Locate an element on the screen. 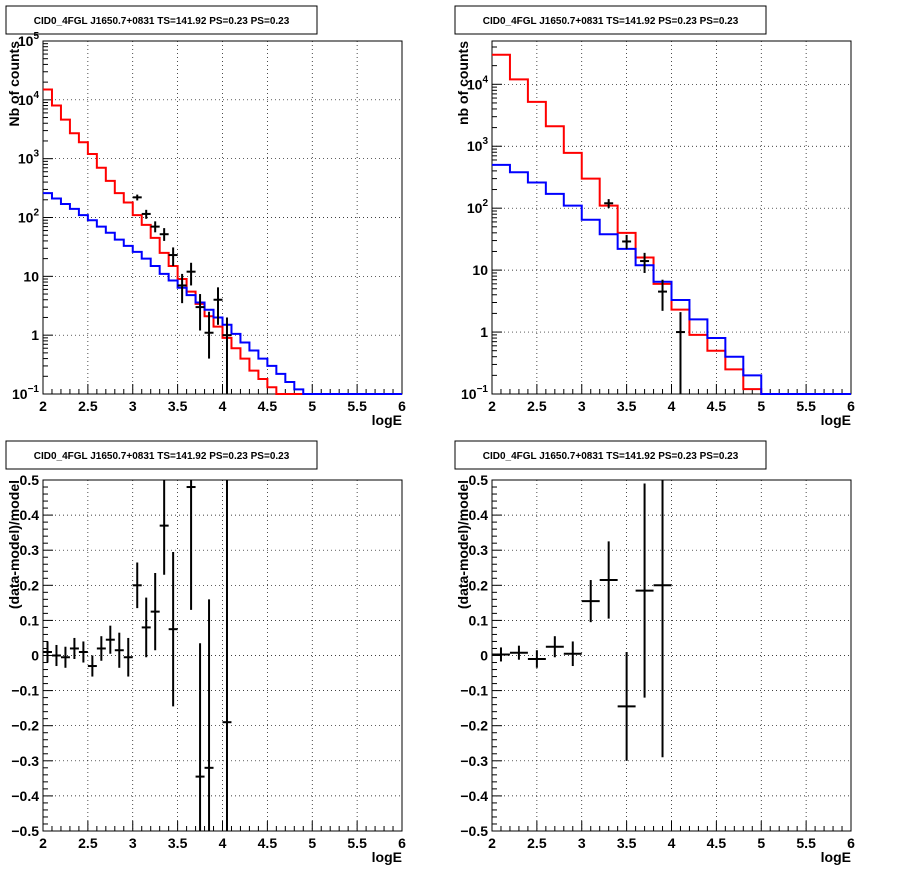  y-tick-label: 0 is located at coordinates (35, 656).